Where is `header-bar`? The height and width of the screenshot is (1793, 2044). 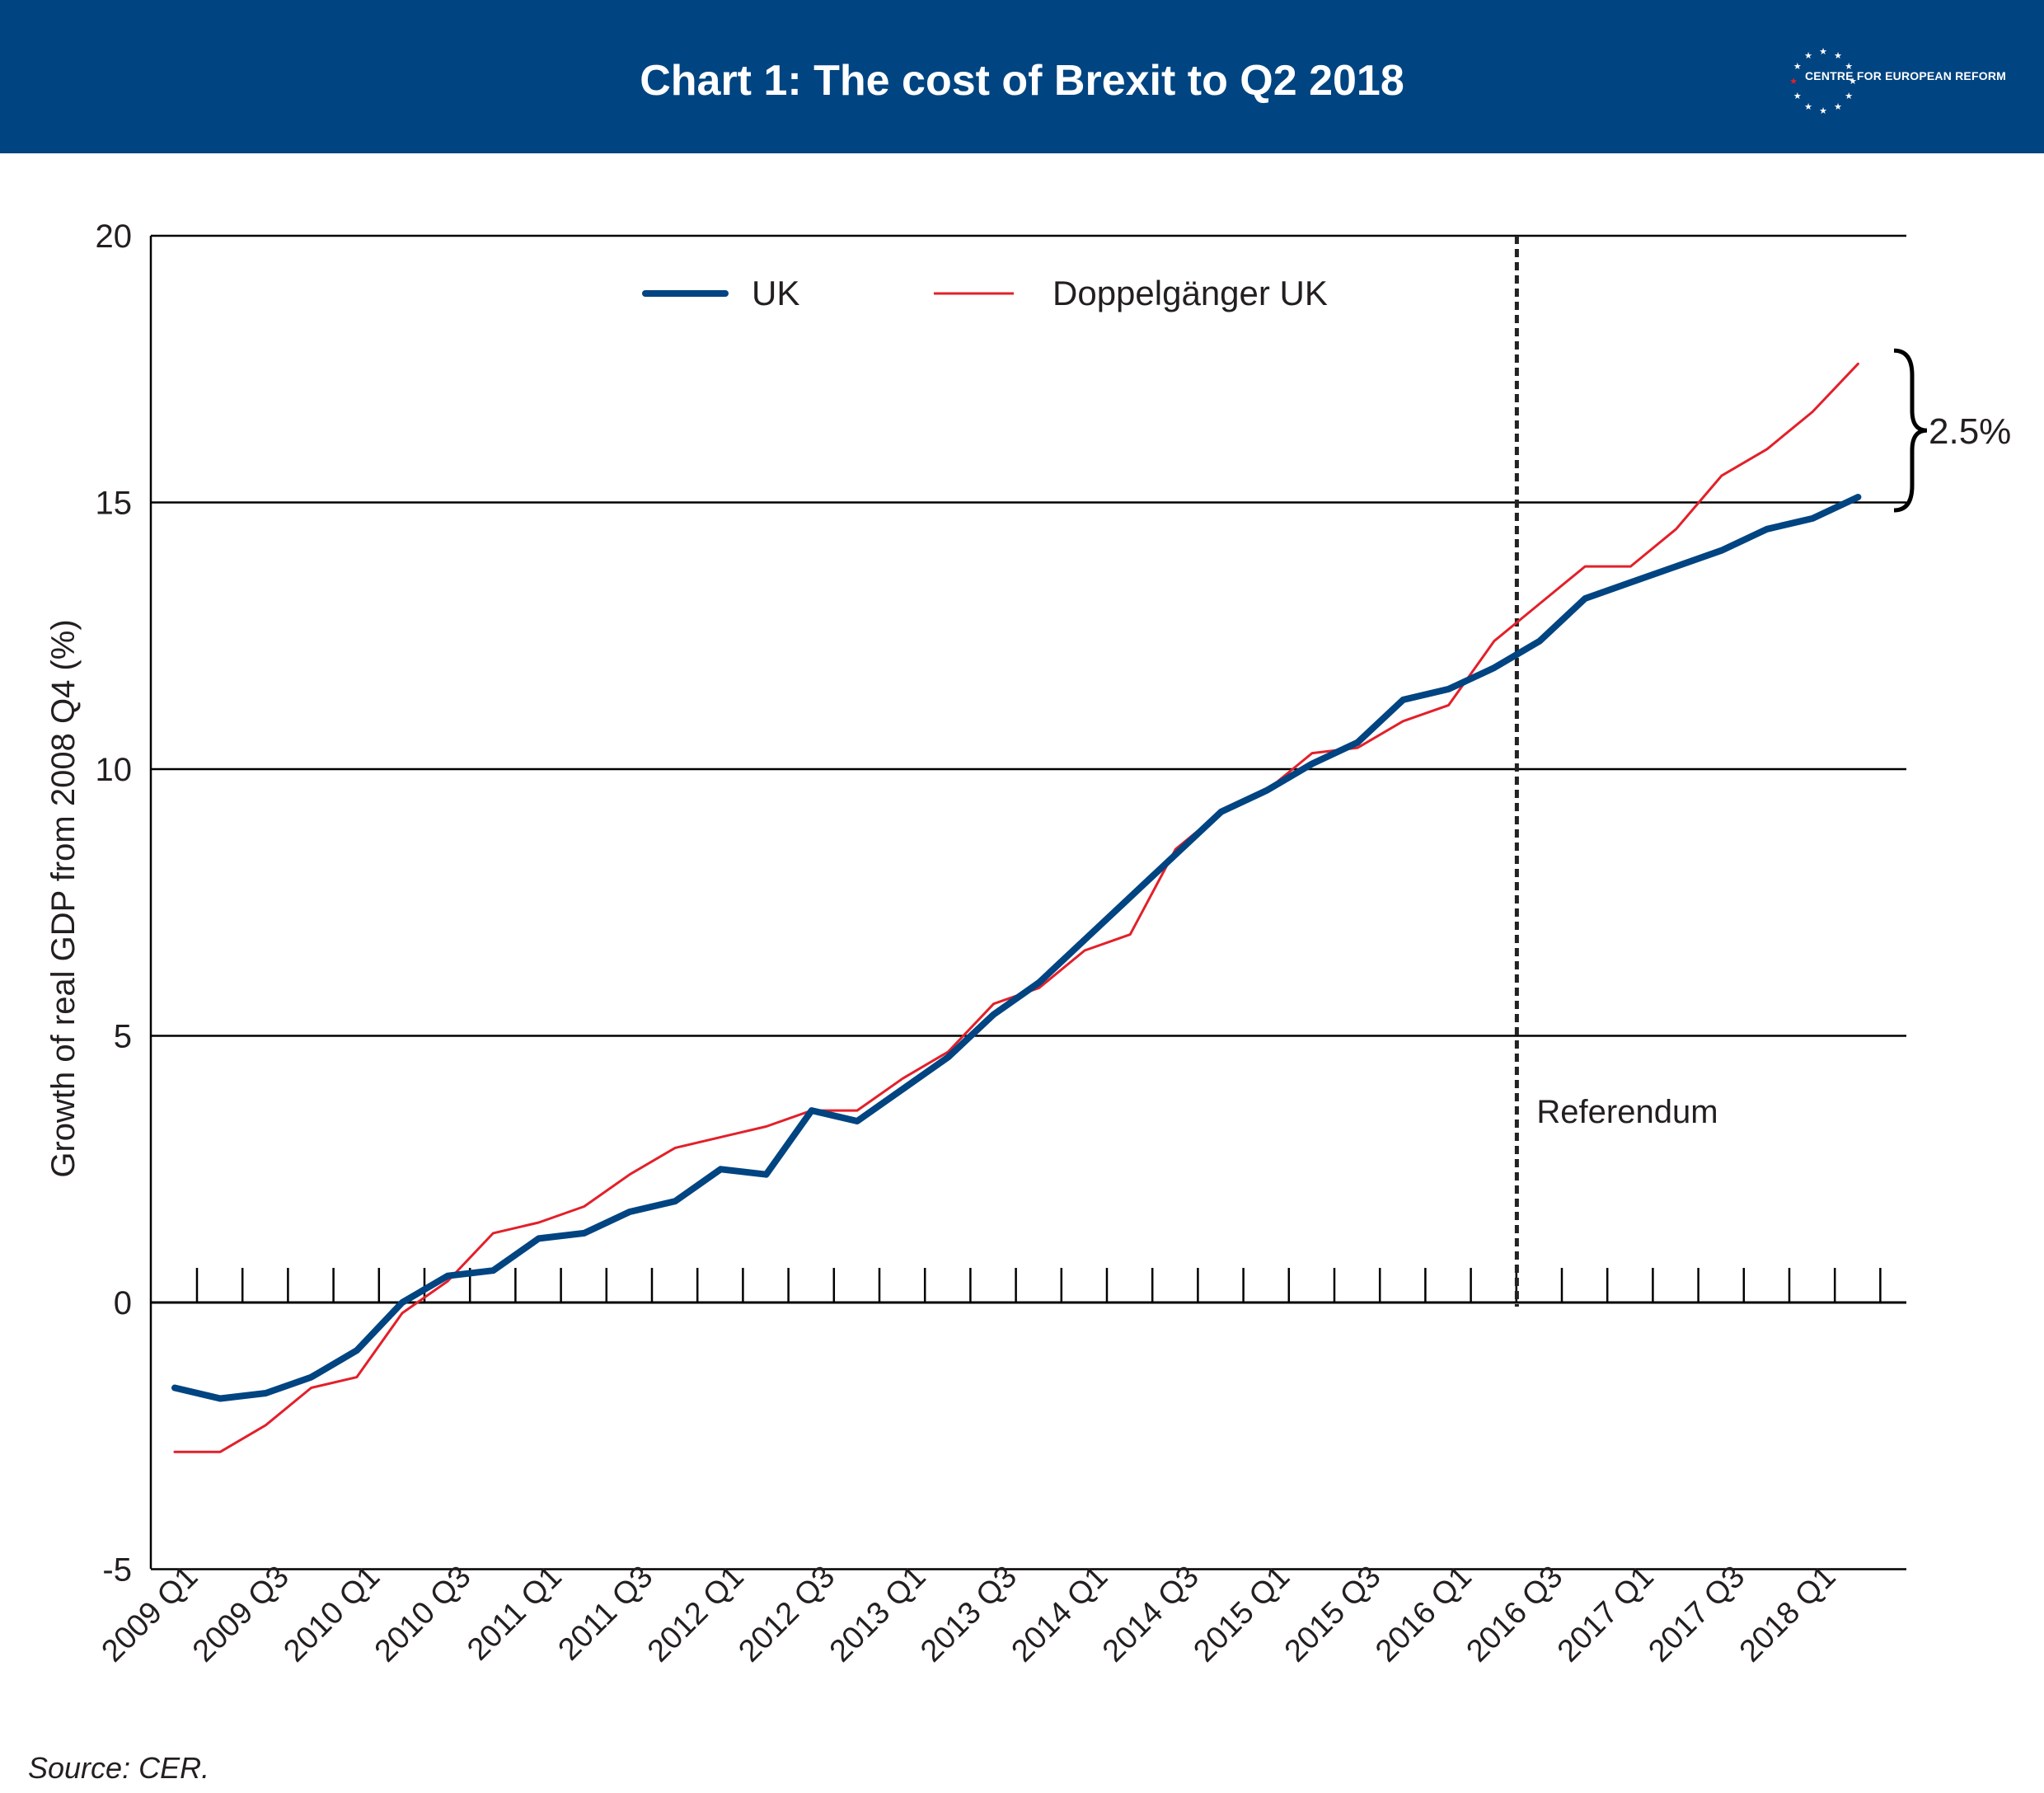
header-bar is located at coordinates (1022, 76).